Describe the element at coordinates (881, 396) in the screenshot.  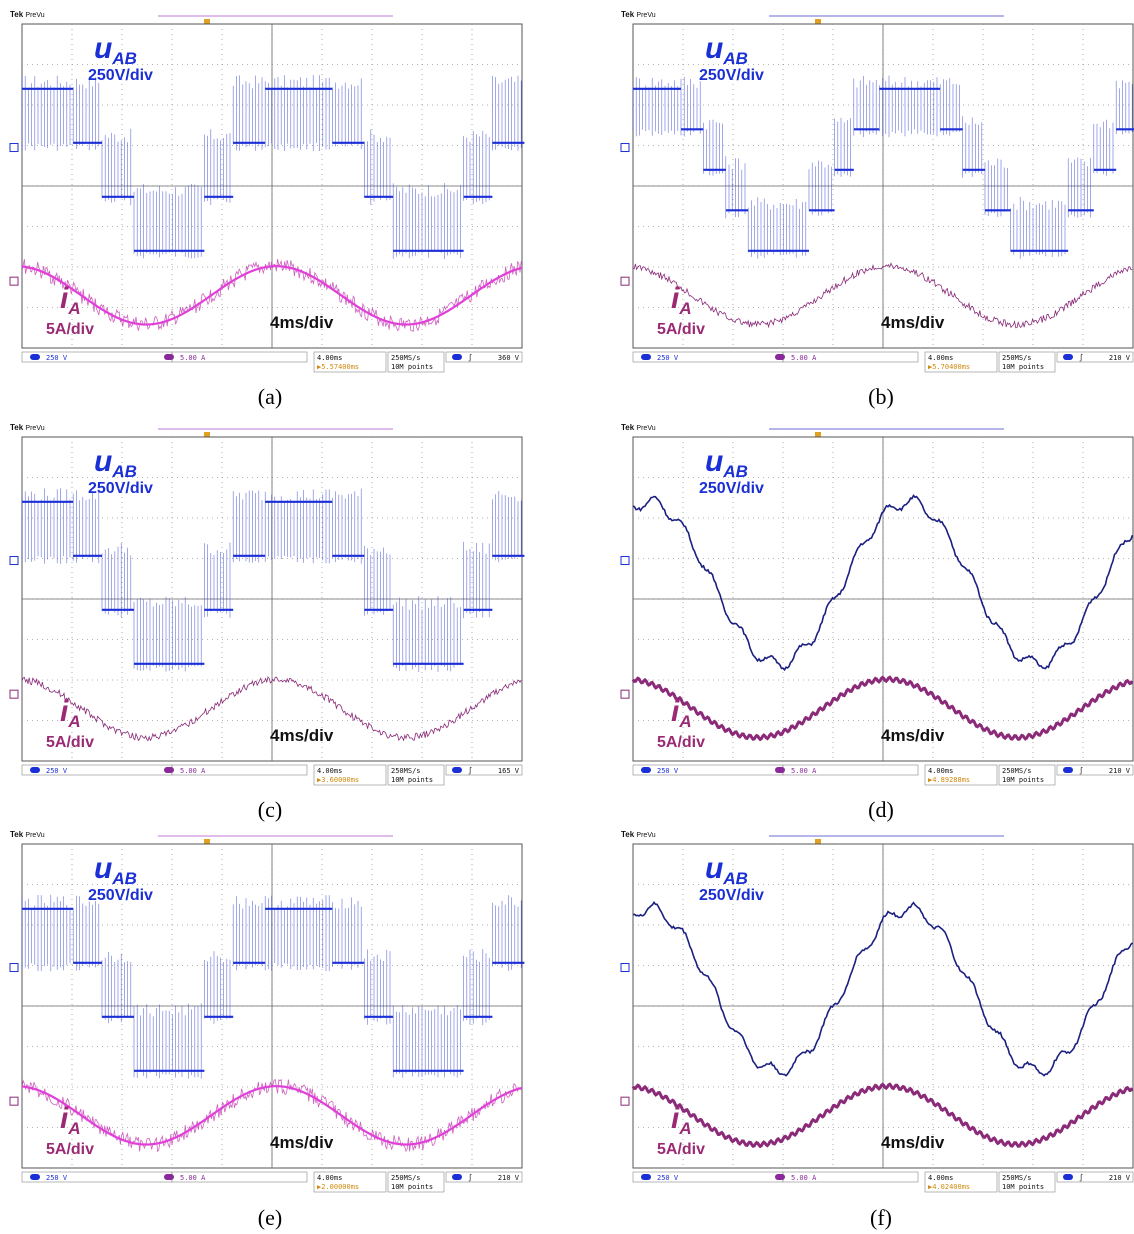
I see `caption-b: (b)` at that location.